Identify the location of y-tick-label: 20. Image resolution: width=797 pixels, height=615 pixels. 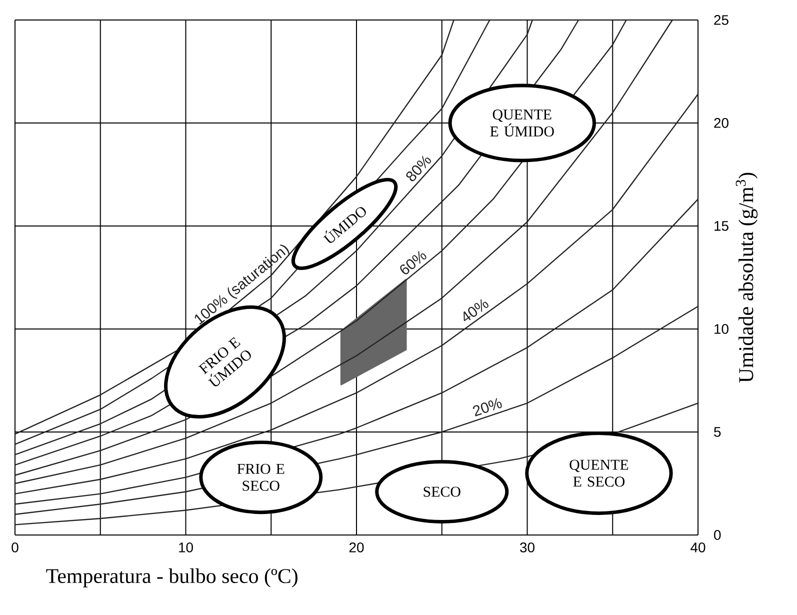
(721, 123).